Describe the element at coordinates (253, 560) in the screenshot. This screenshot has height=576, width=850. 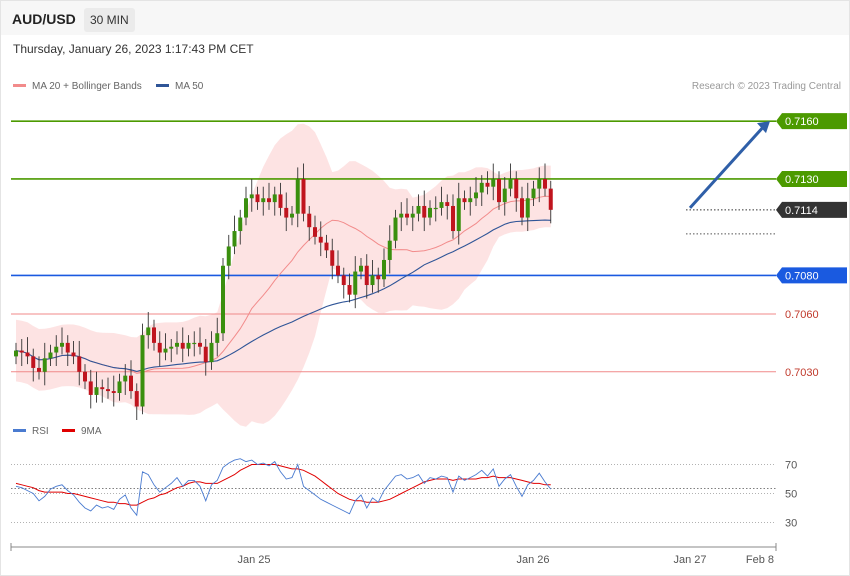
I see `x-tick-label-jan-25: Jan 25` at that location.